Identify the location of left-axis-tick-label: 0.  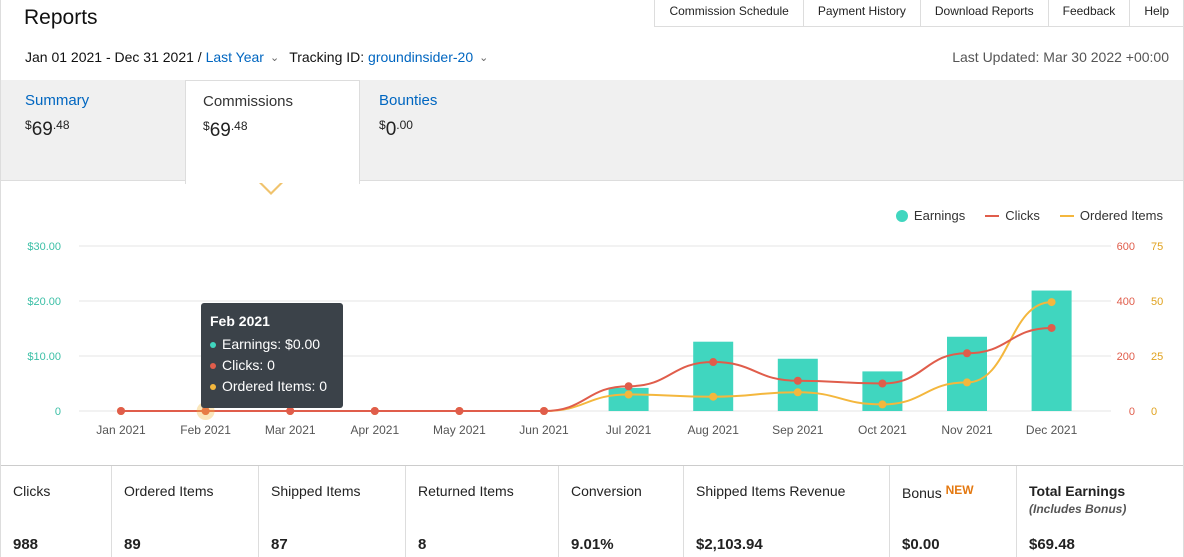
(58, 412).